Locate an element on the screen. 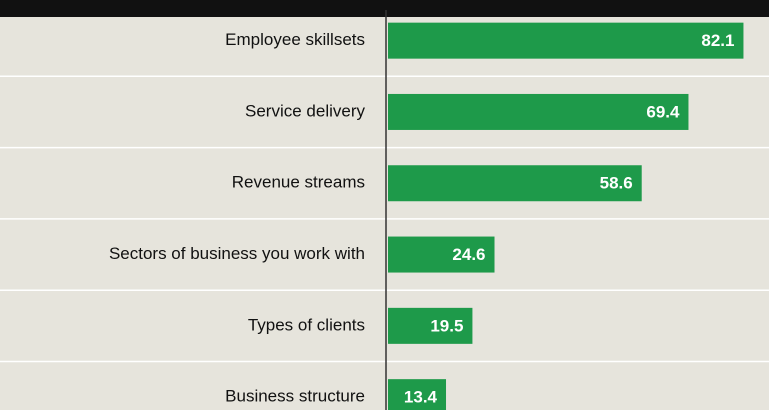 The width and height of the screenshot is (769, 410). category-label: Sectors of business you work with is located at coordinates (237, 253).